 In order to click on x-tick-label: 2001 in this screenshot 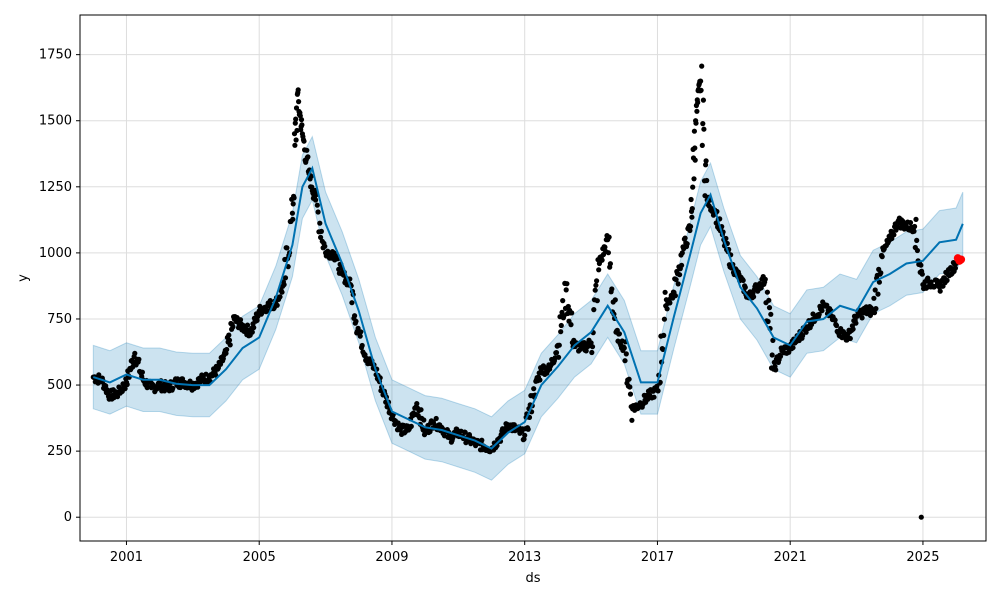, I will do `click(126, 557)`.